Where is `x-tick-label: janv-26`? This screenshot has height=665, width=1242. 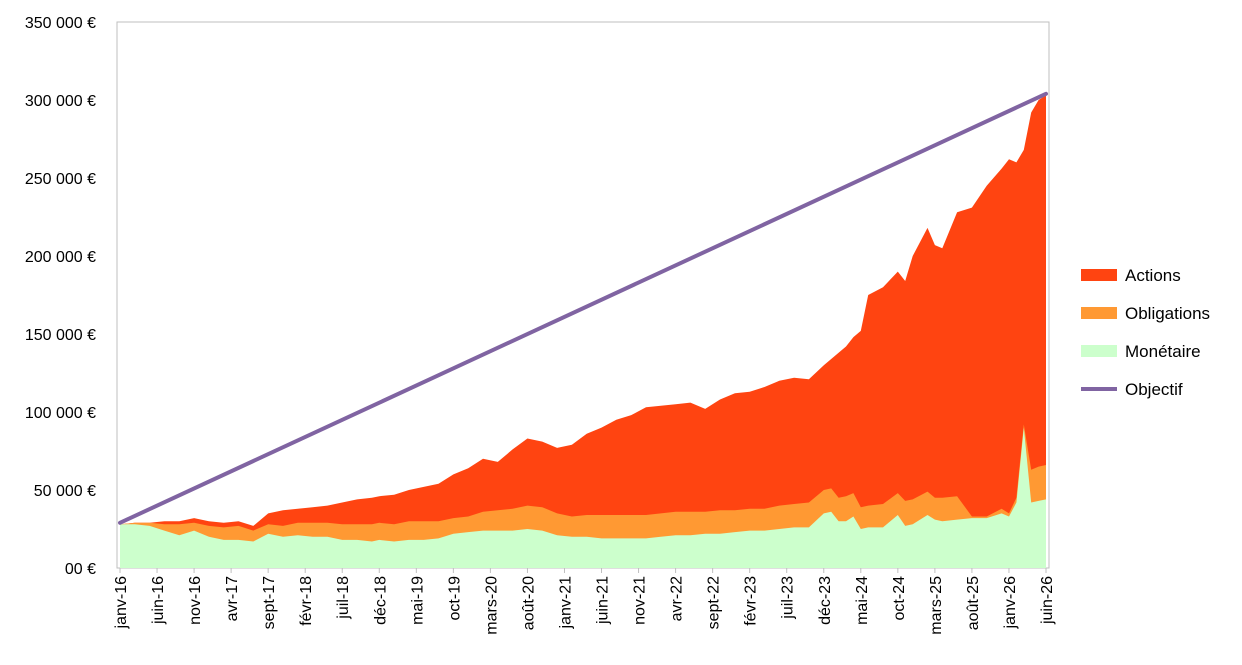
x-tick-label: janv-26 is located at coordinates (1010, 603).